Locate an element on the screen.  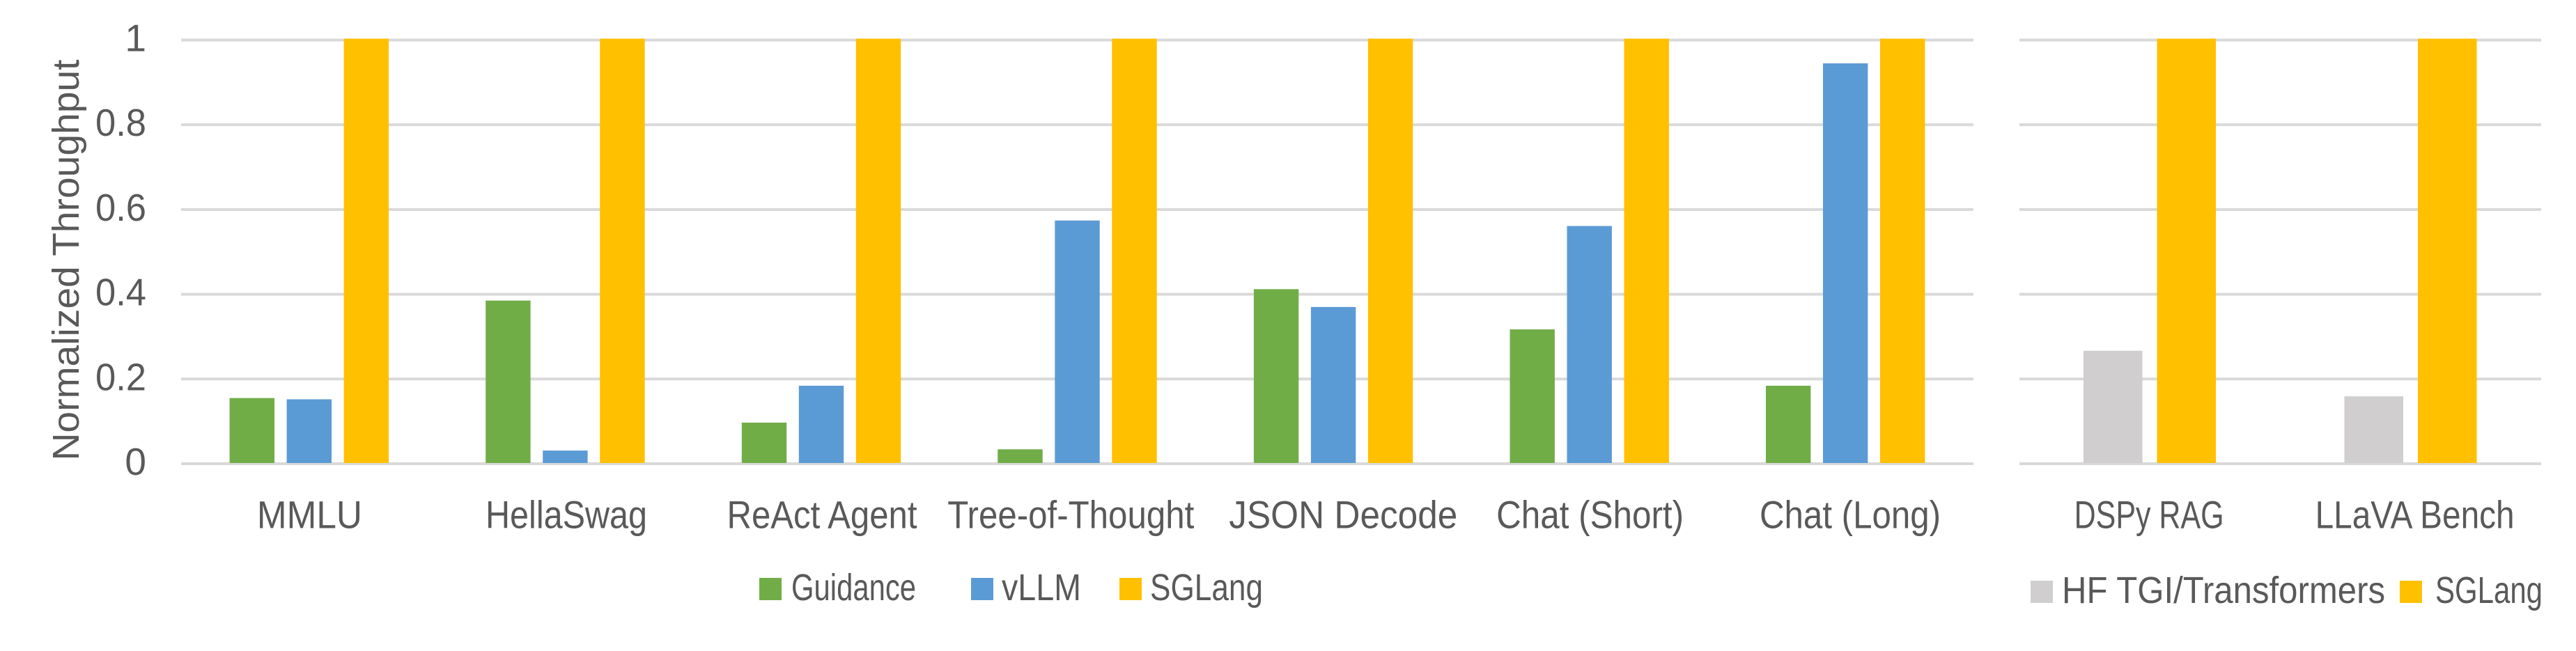
svg-text: MMLU is located at coordinates (309, 515).